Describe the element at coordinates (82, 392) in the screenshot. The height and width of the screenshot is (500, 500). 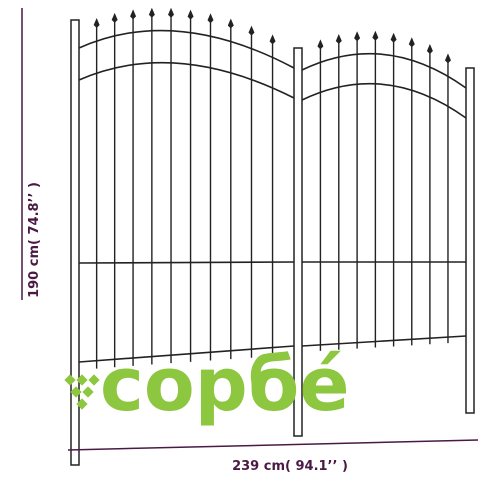
I see `logo-pattern` at that location.